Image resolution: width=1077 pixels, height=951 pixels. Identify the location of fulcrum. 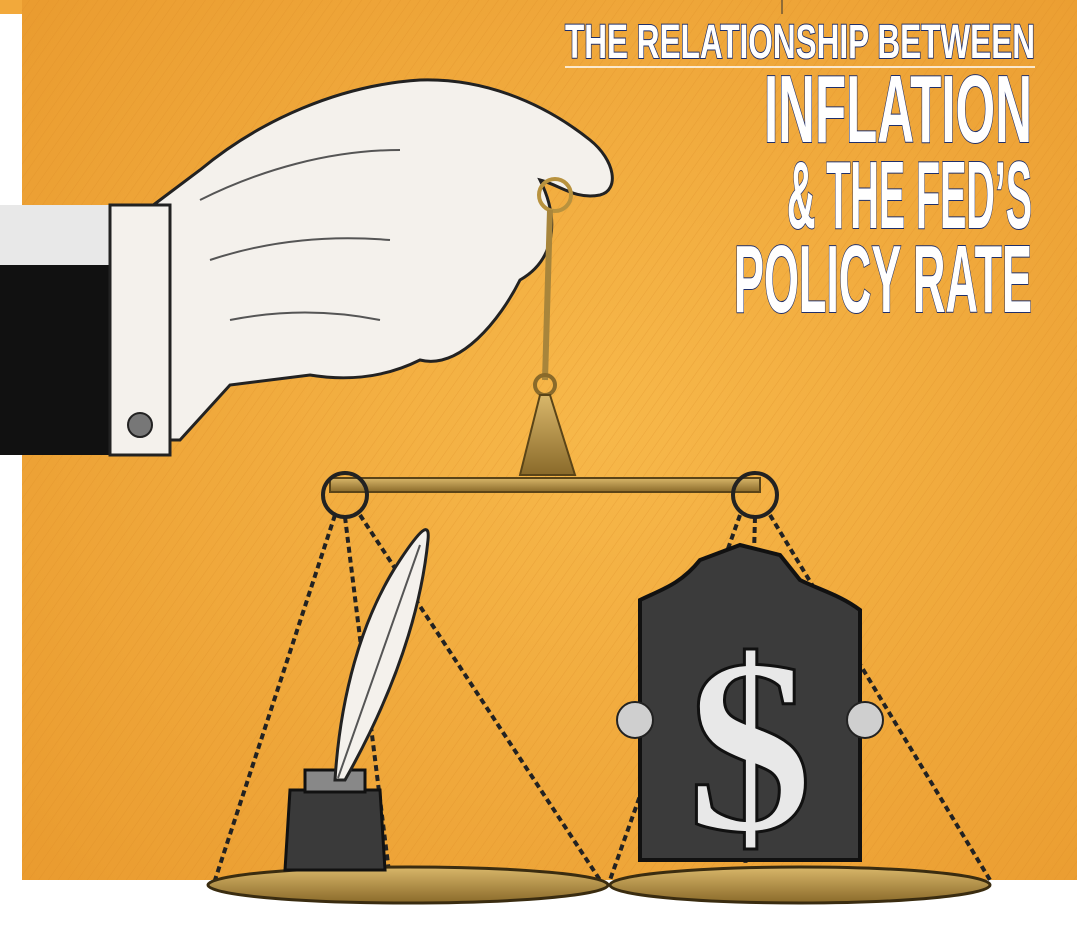
(547, 435).